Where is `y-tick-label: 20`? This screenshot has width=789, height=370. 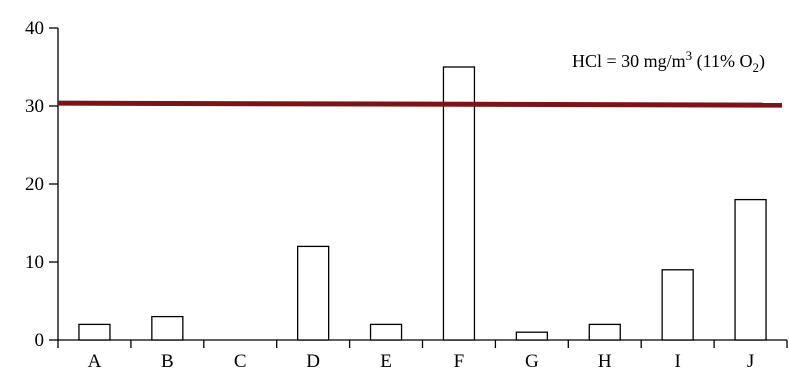
y-tick-label: 20 is located at coordinates (34, 184).